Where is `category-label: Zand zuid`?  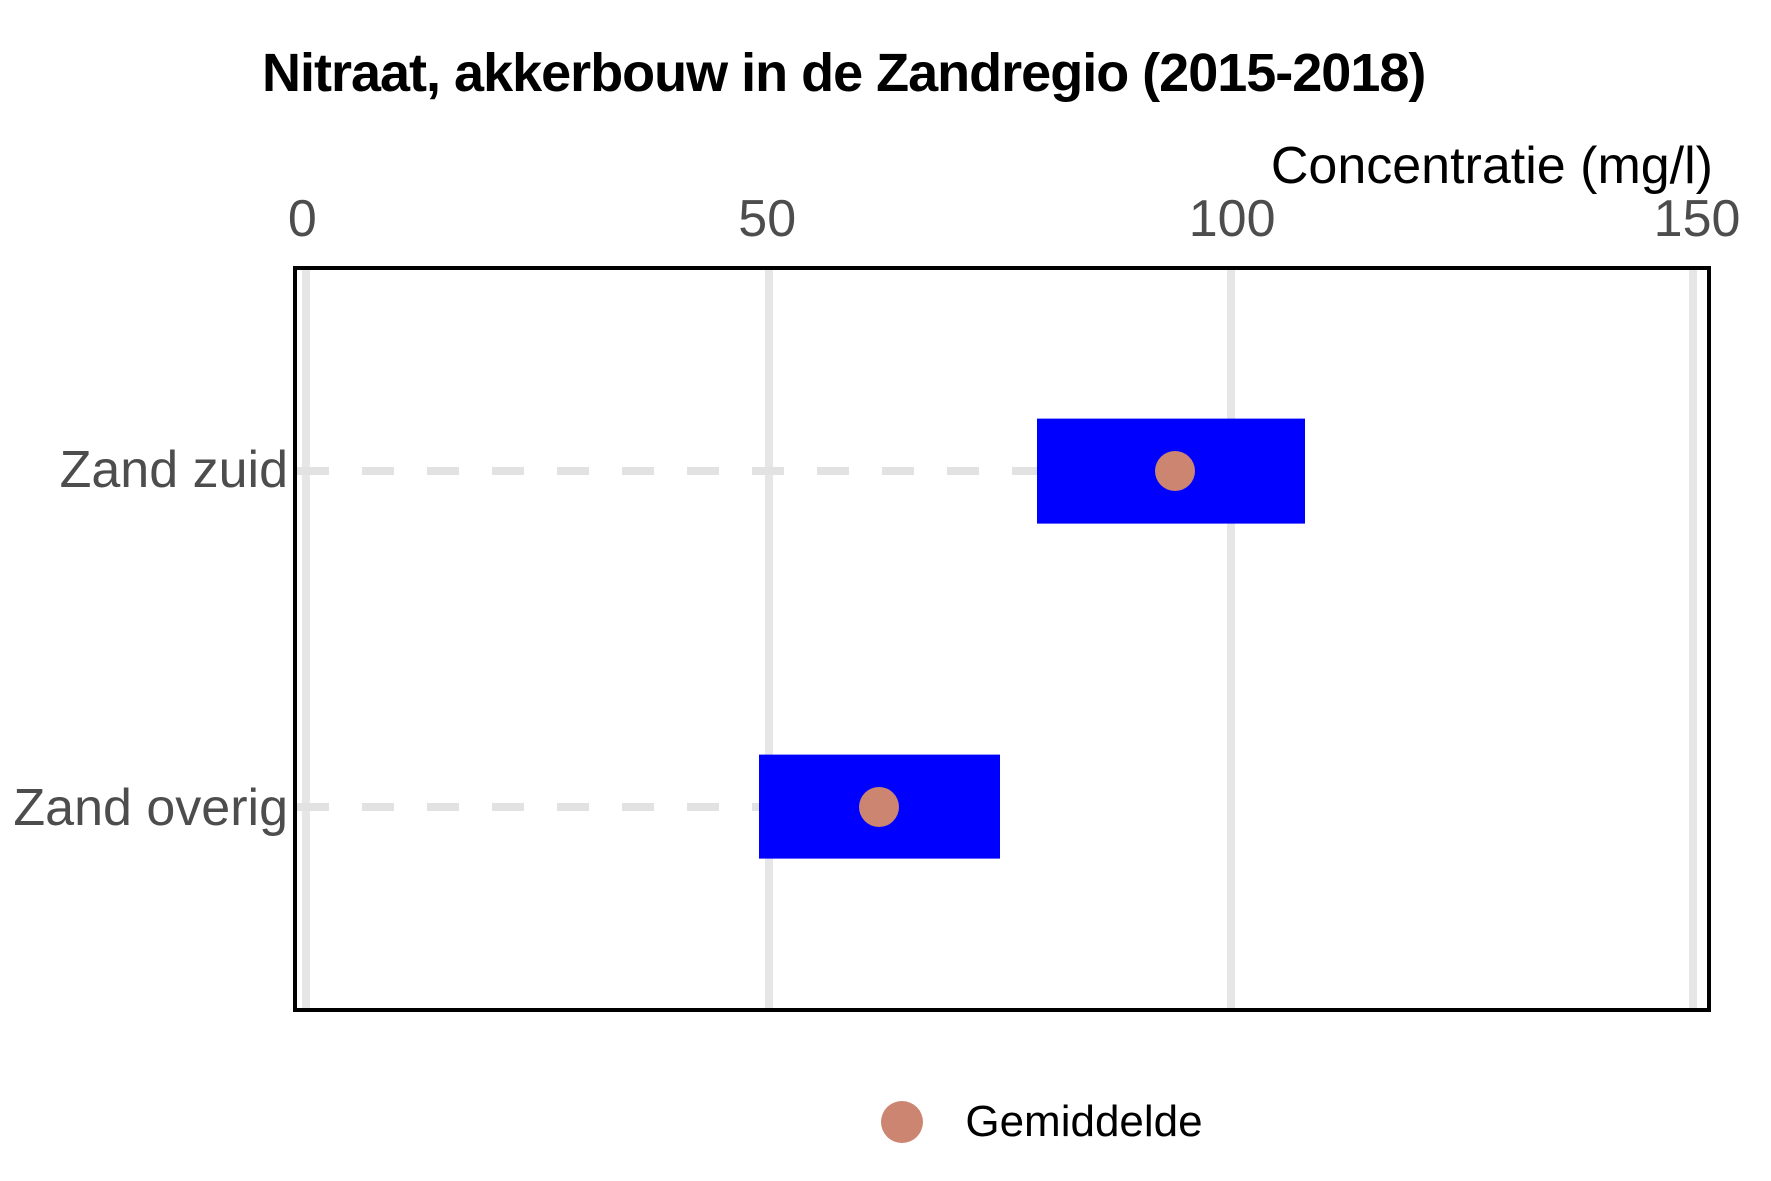
category-label: Zand zuid is located at coordinates (173, 469).